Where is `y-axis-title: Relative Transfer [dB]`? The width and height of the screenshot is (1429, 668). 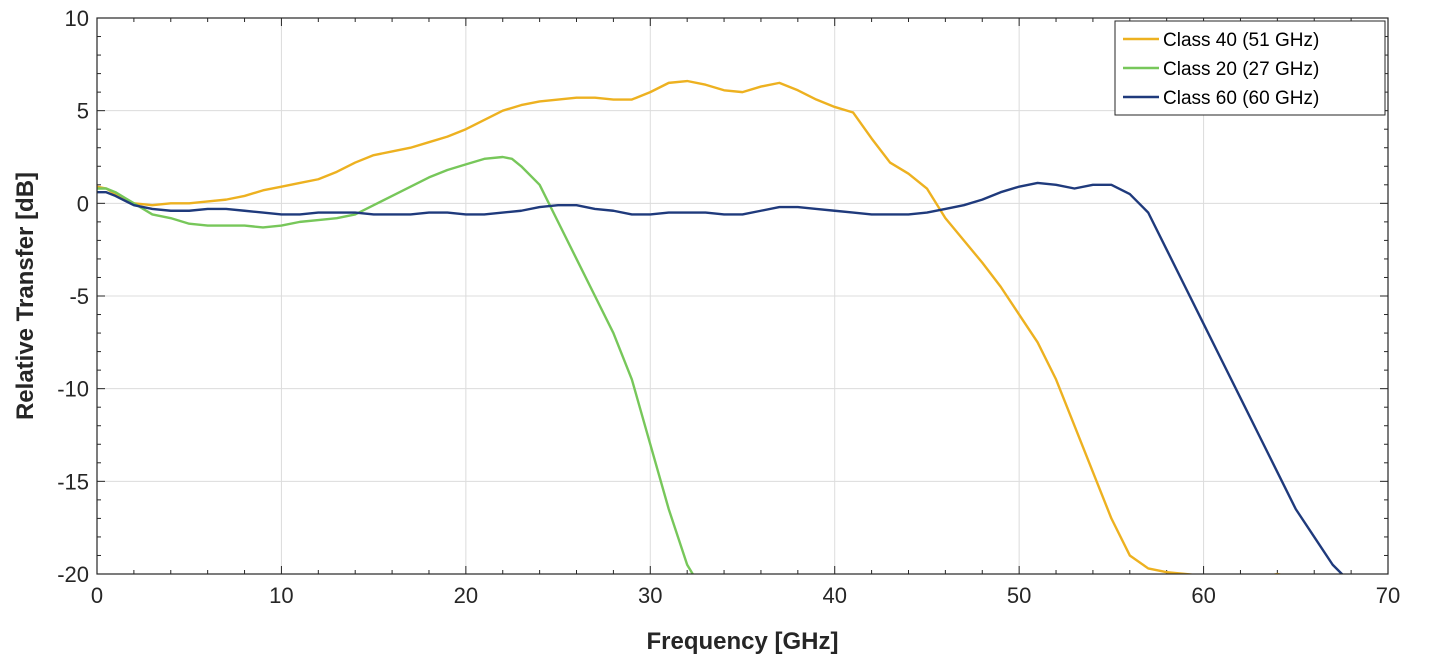 y-axis-title: Relative Transfer [dB] is located at coordinates (25, 296).